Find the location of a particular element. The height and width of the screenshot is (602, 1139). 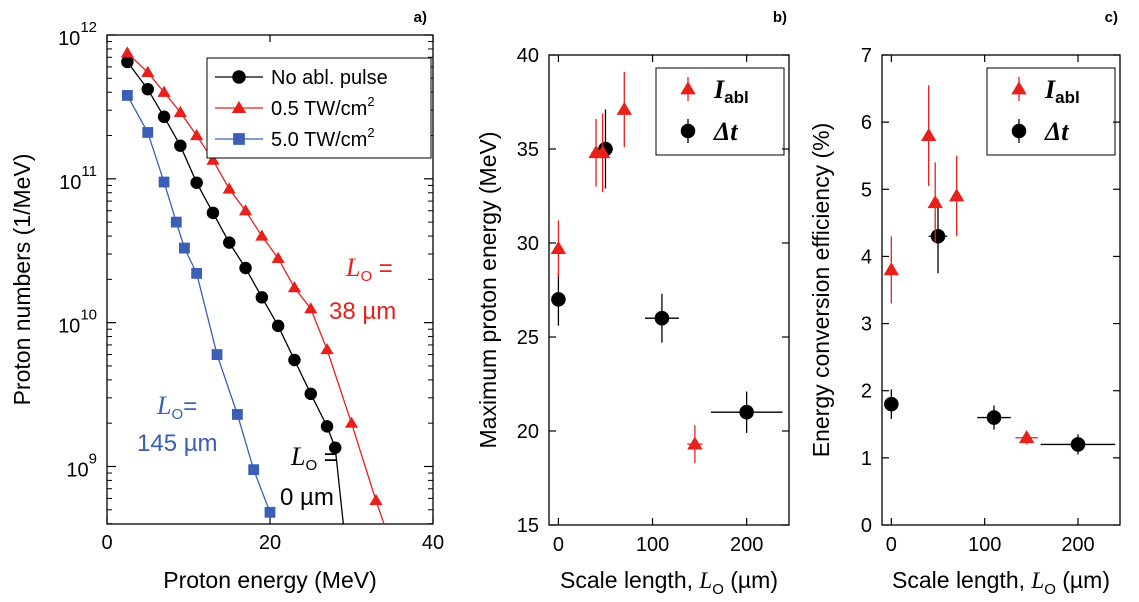

legend-label-text: No abl. pulse is located at coordinates (329, 78).